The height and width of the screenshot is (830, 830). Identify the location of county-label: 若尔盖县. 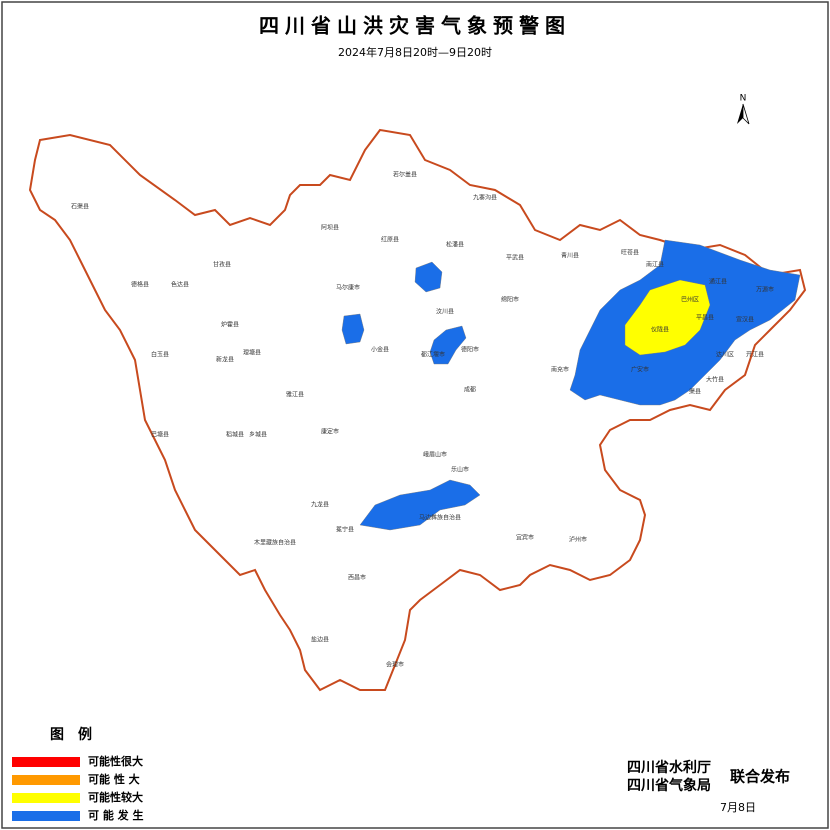
(405, 175).